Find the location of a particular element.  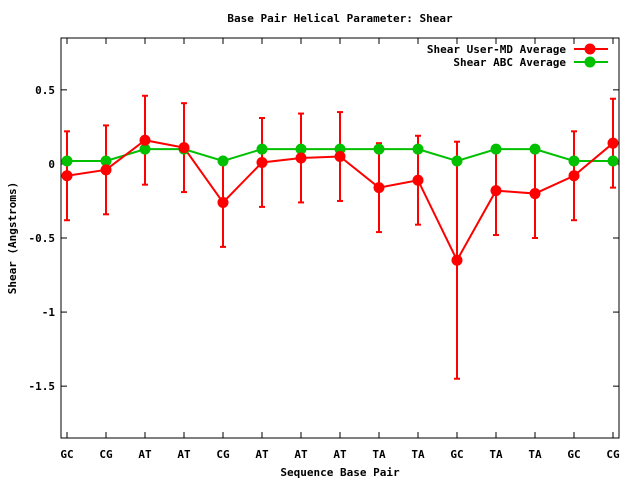

y-tick-label: 0.5 is located at coordinates (45, 90).